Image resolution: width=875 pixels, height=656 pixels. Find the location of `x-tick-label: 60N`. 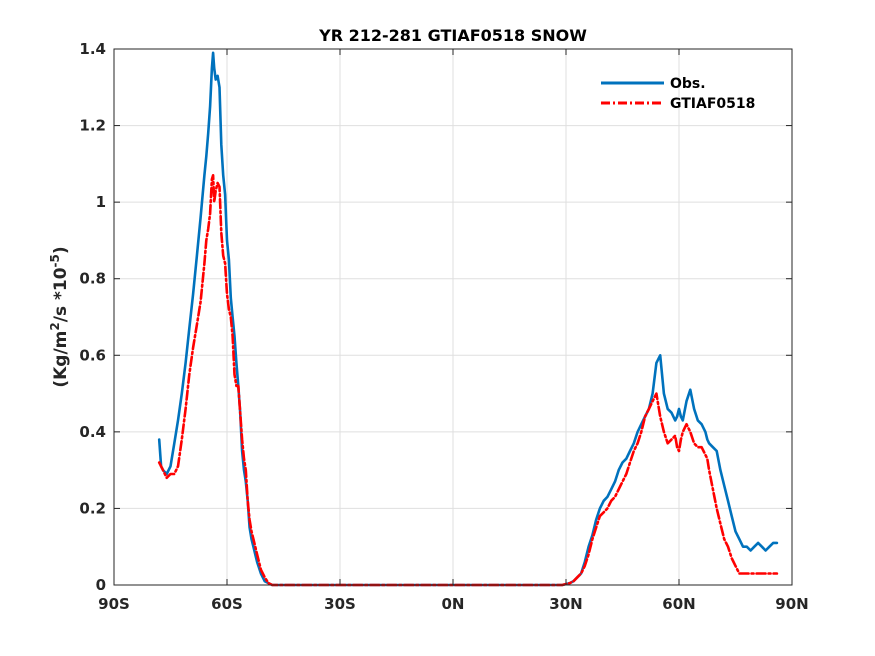

x-tick-label: 60N is located at coordinates (678, 604).